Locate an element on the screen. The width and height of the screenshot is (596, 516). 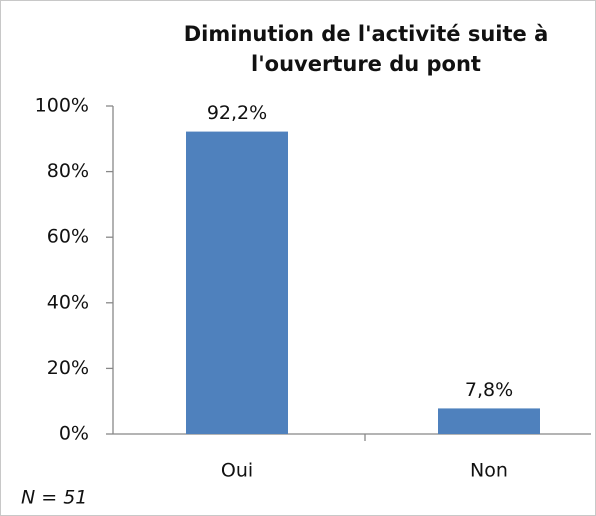
y-tick-label: 100% is located at coordinates (62, 106).